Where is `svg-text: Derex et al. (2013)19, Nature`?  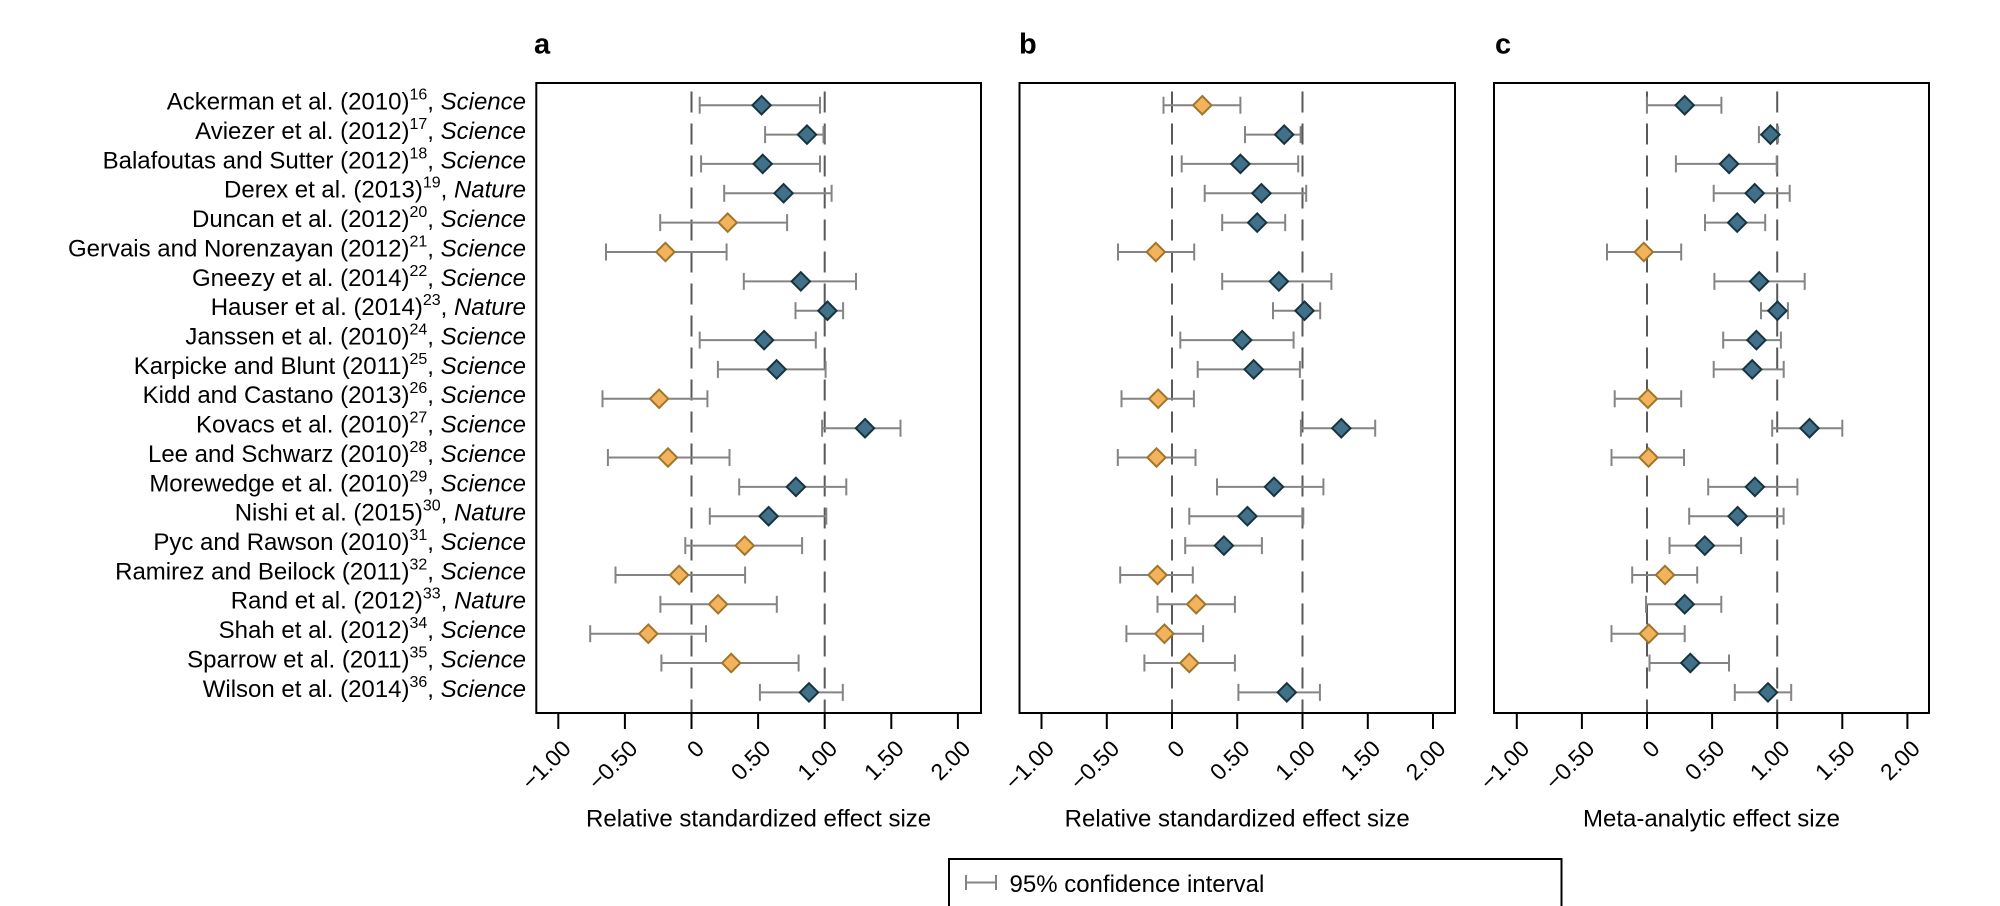
svg-text: Derex et al. (2013)19, Nature is located at coordinates (375, 189).